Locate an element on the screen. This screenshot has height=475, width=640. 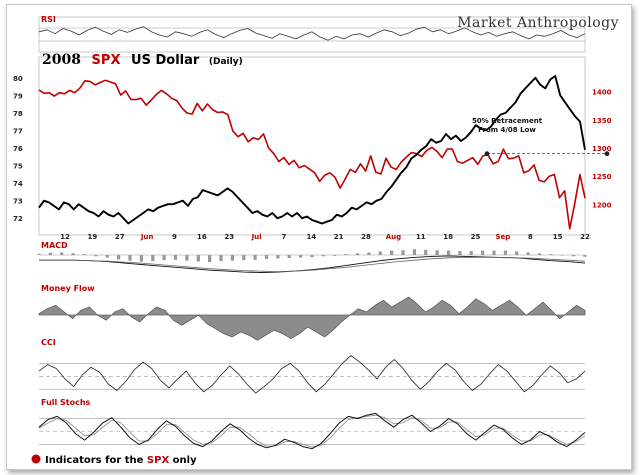
spx-axis-tick-label: 1350 is located at coordinates (602, 121).